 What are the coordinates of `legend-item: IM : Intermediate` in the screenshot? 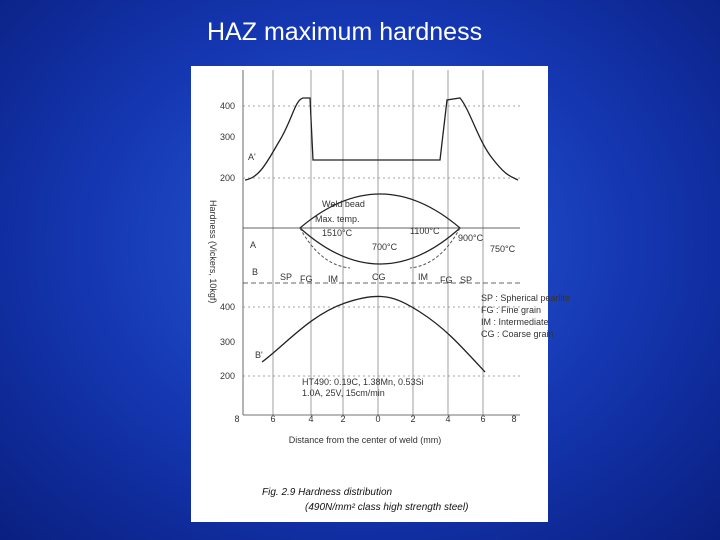 It's located at (515, 322).